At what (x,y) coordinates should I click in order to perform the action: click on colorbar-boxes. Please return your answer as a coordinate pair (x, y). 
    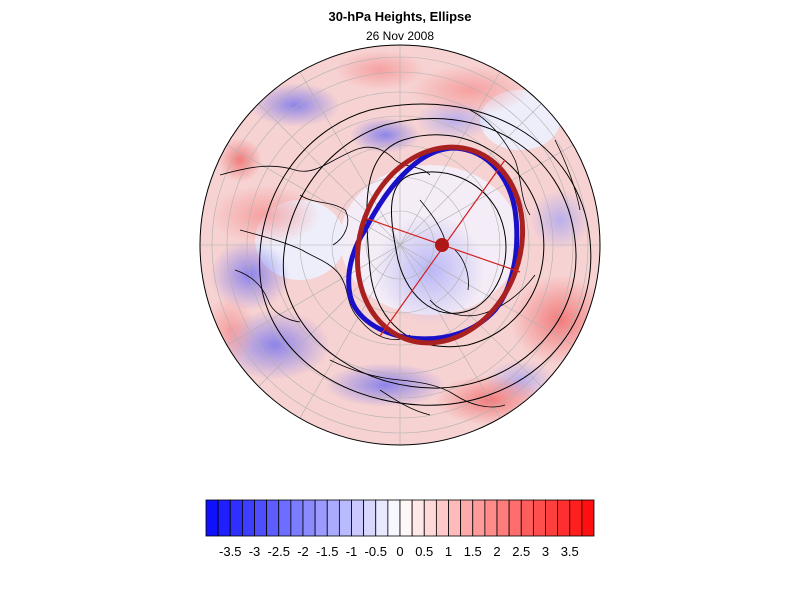
    Looking at the image, I should click on (400, 518).